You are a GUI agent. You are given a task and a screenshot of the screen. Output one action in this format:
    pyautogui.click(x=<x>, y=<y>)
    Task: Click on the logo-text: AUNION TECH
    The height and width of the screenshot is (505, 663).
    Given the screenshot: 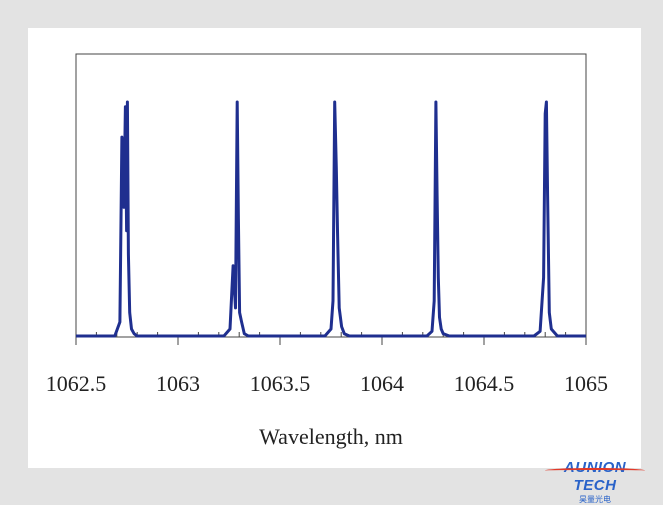 What is the action you would take?
    pyautogui.click(x=595, y=476)
    